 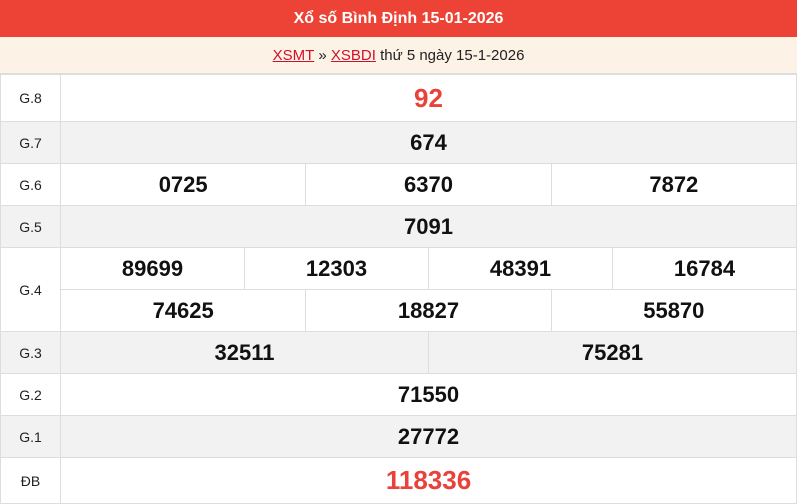 What do you see at coordinates (452, 55) in the screenshot?
I see `breadcrumb-date: thứ 5 ngày 15-1-2026` at bounding box center [452, 55].